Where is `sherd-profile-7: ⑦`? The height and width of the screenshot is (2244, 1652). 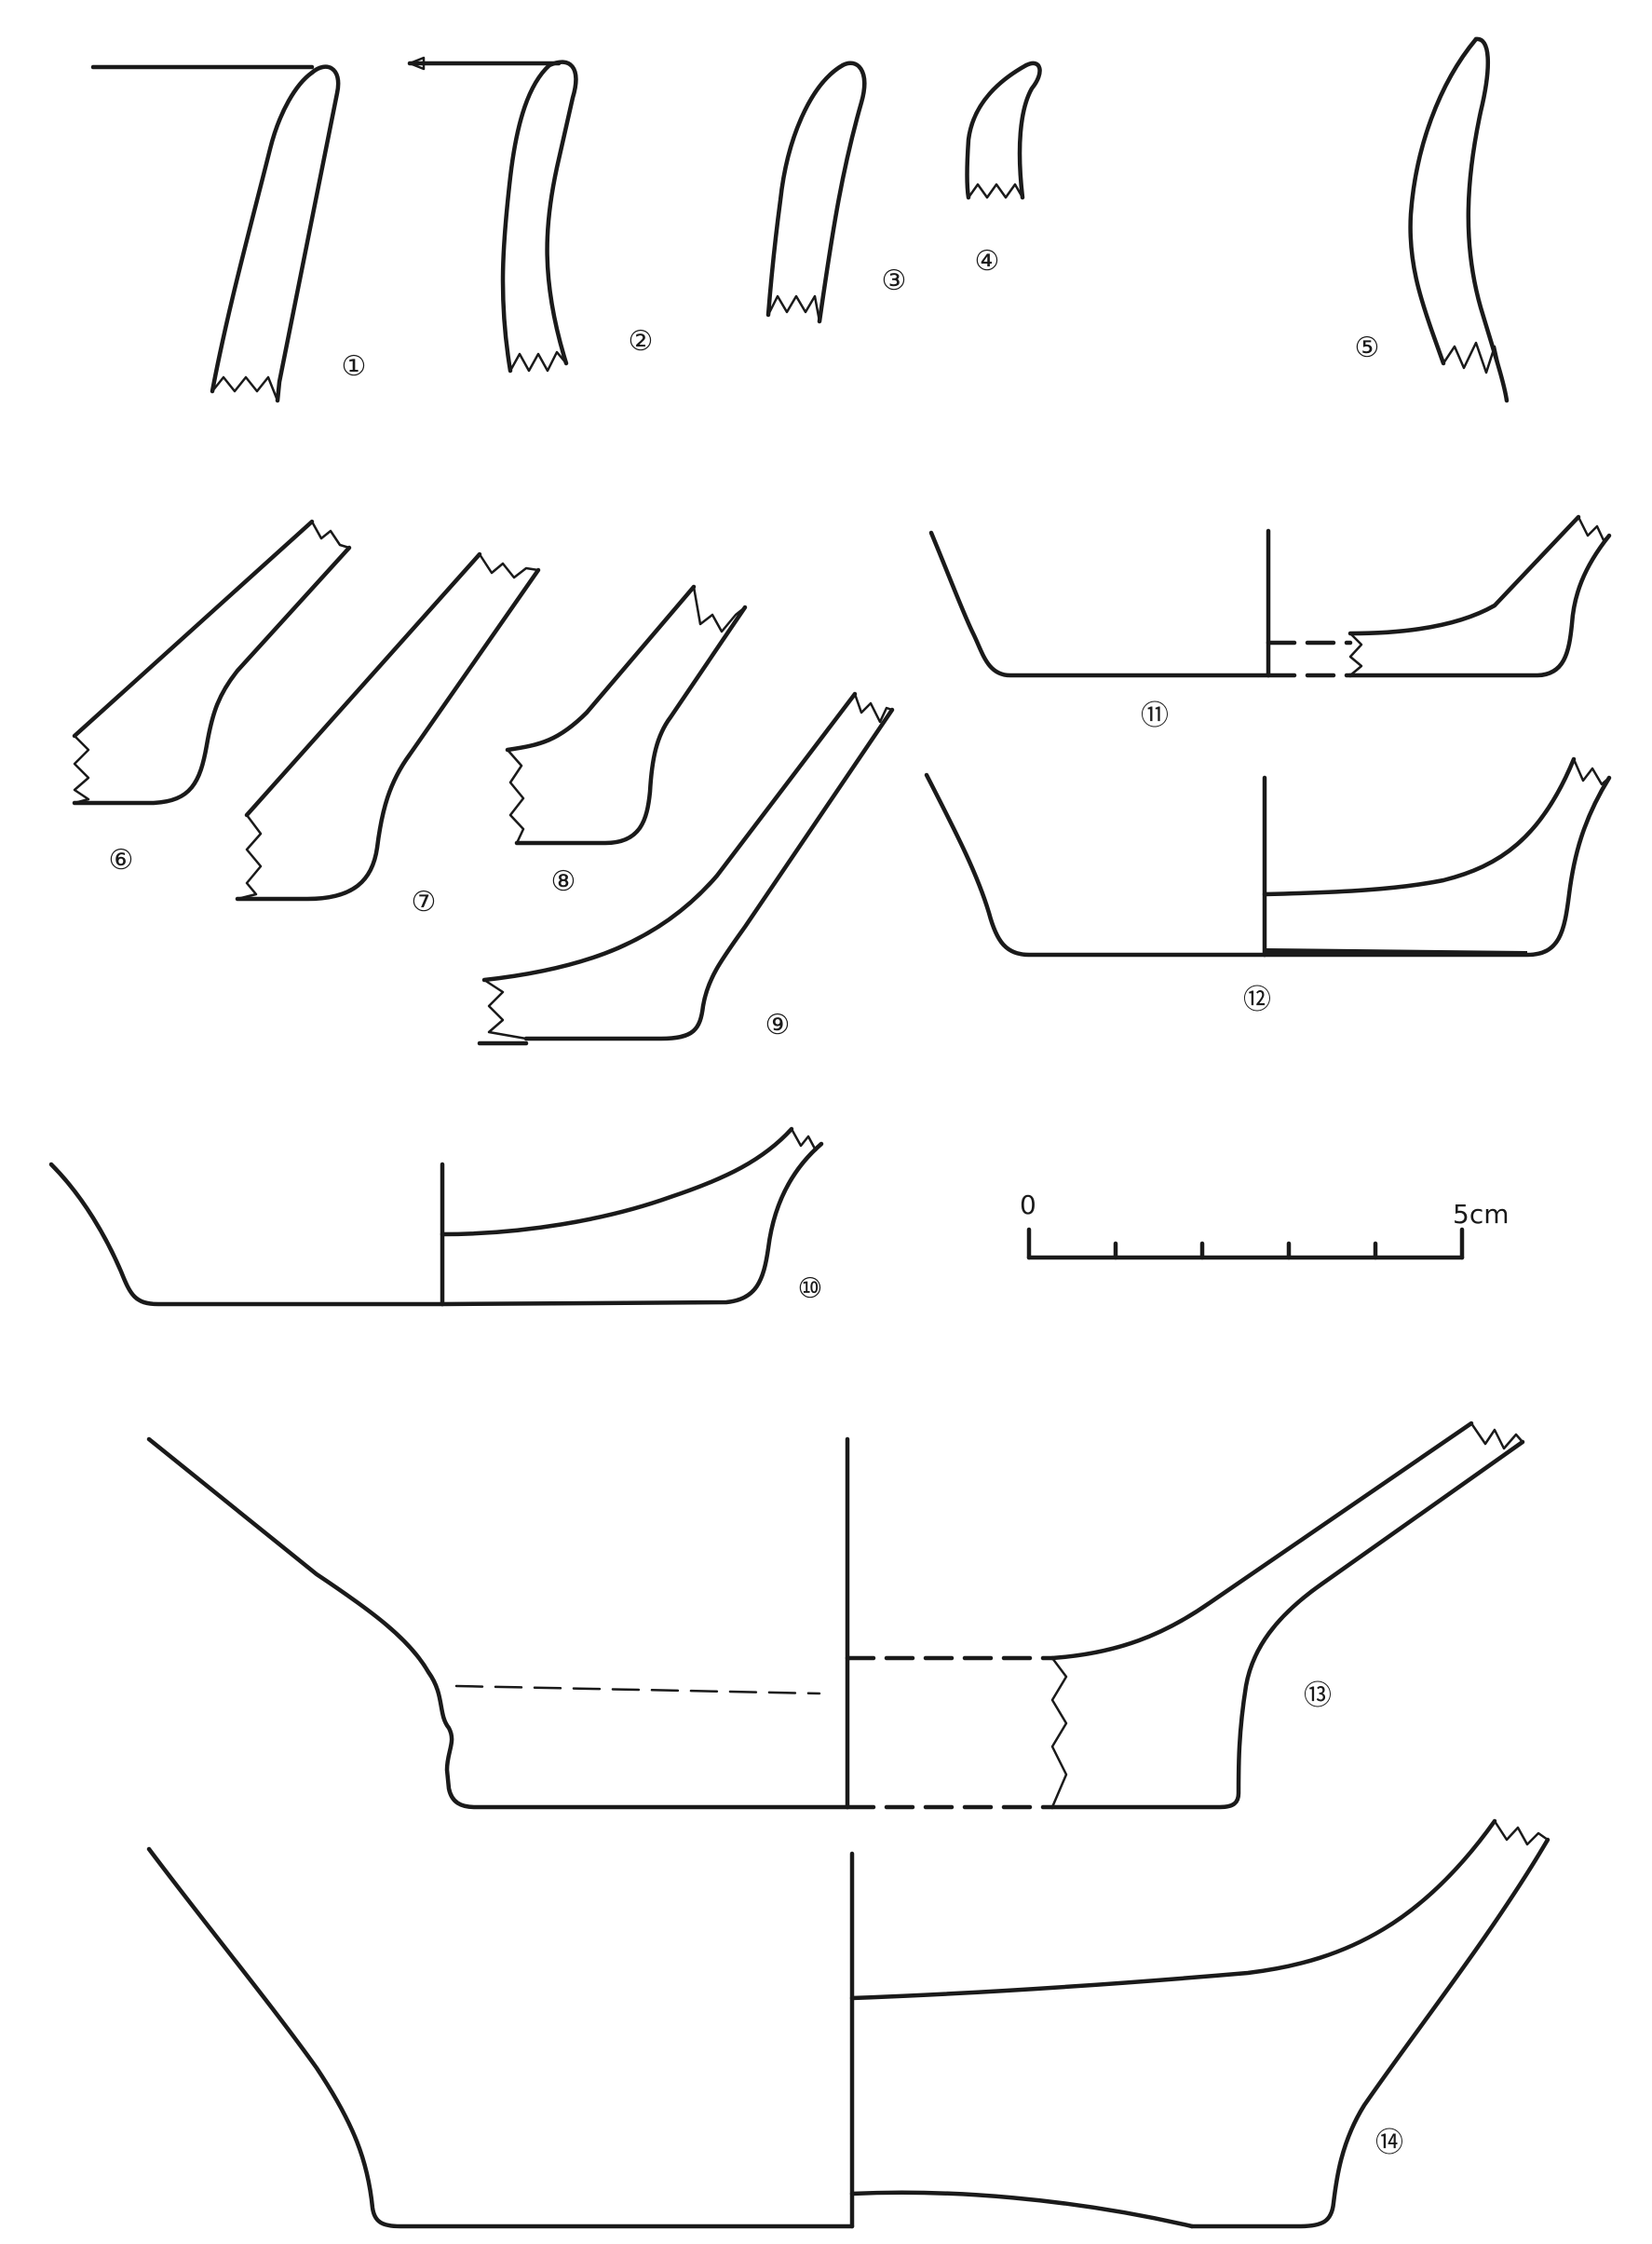 sherd-profile-7: ⑦ is located at coordinates (388, 734).